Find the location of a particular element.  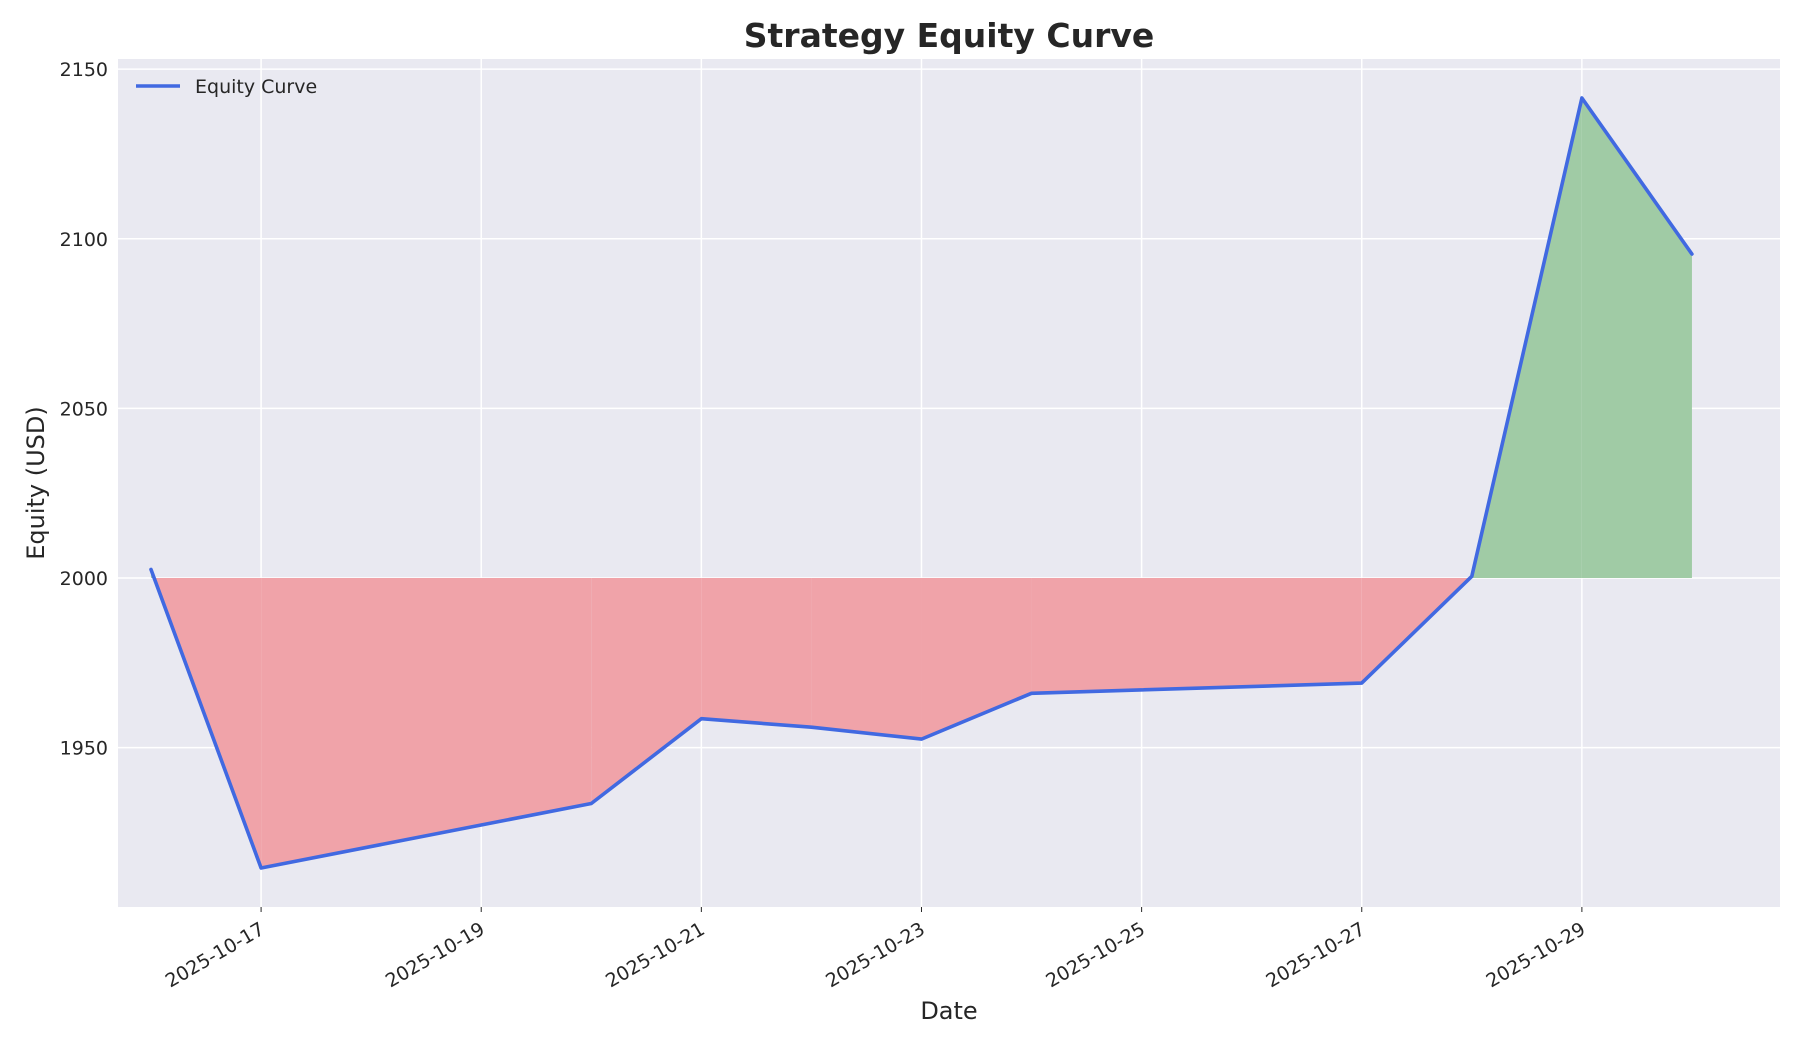

y-tick-label: 1950 is located at coordinates (84, 749).